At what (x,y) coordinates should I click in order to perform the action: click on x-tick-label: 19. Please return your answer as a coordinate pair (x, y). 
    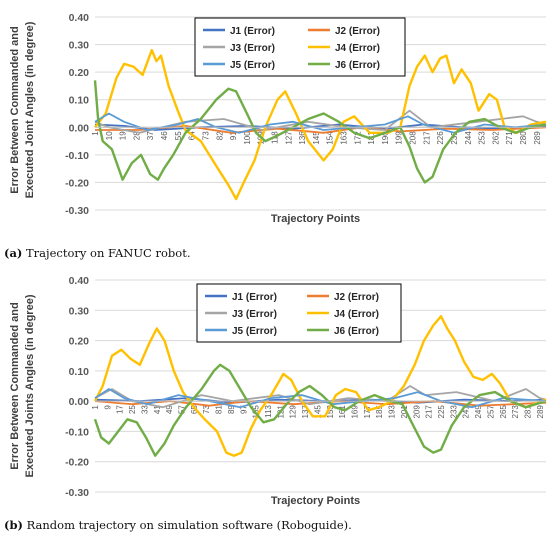
    Looking at the image, I should click on (123, 135).